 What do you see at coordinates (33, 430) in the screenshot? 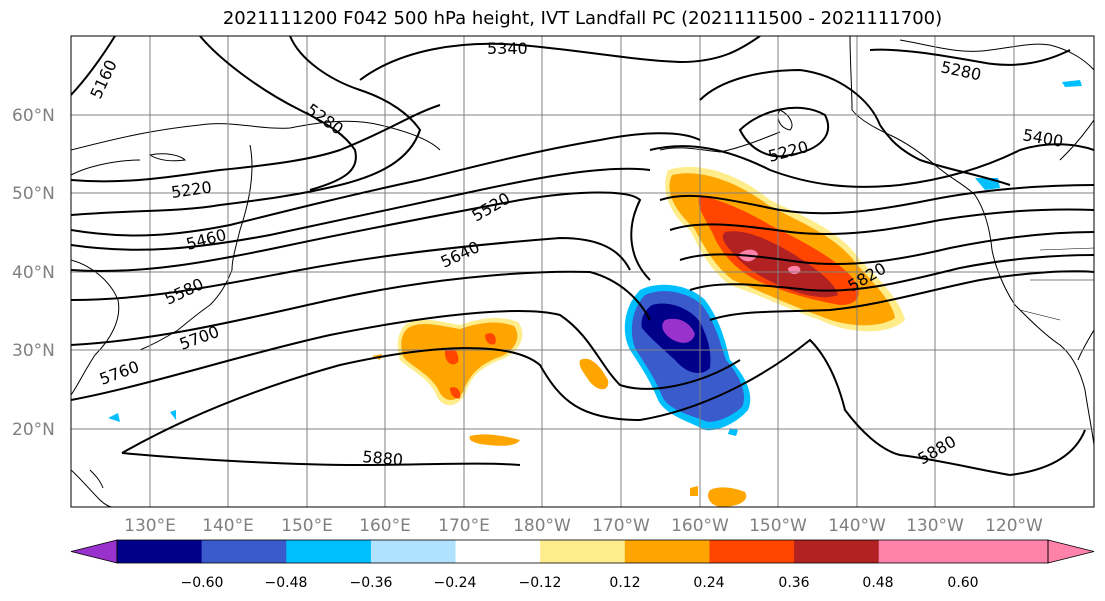
I see `lat-label-20n: 20°N` at bounding box center [33, 430].